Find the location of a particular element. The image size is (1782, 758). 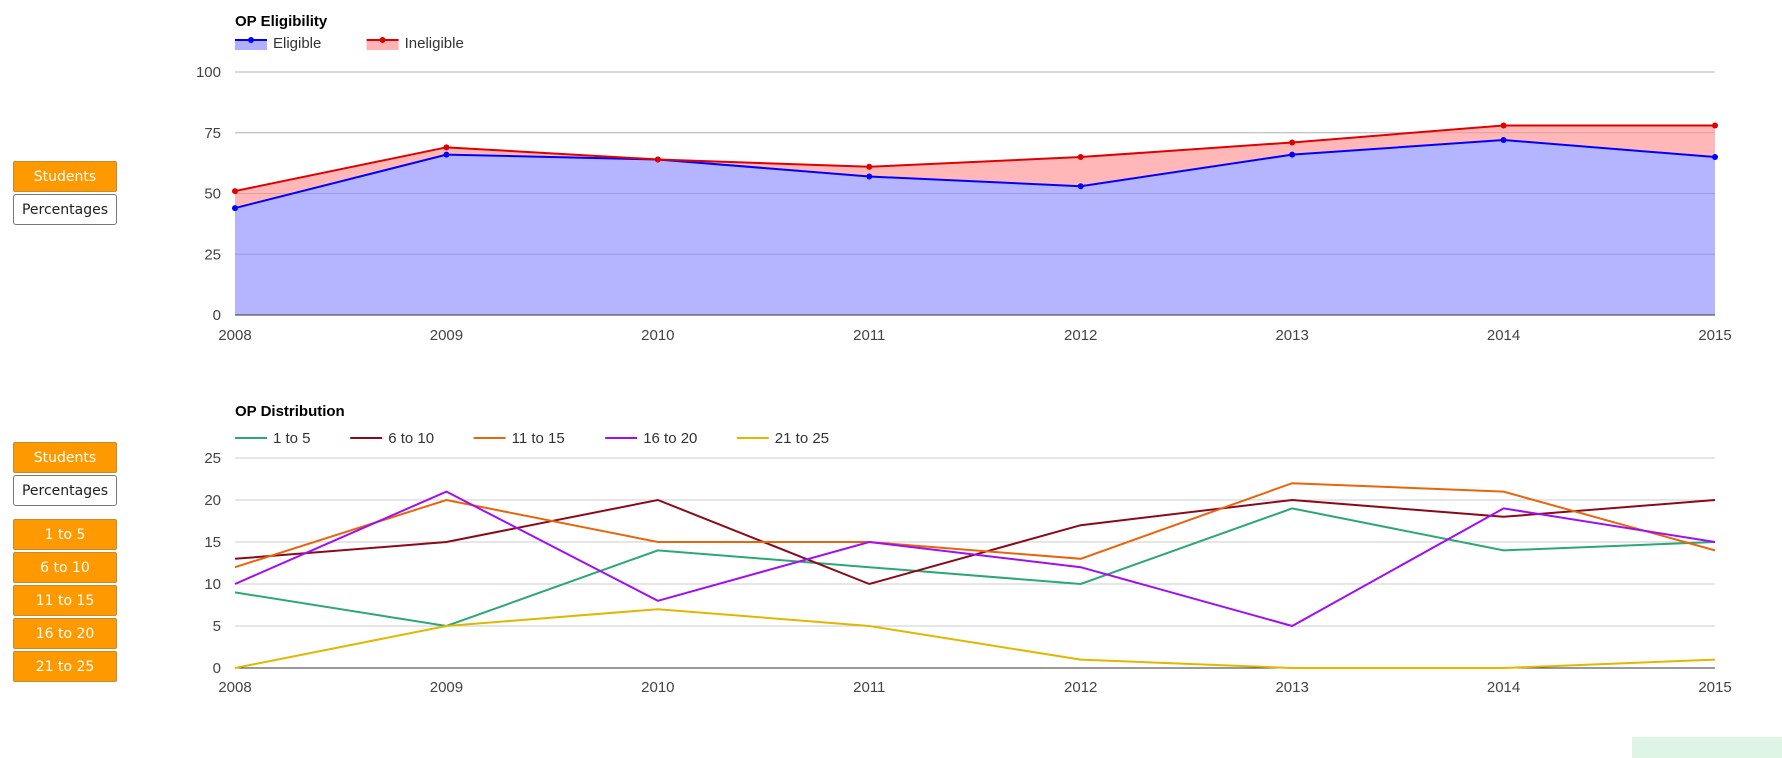

series-line-eligible is located at coordinates (975, 174).